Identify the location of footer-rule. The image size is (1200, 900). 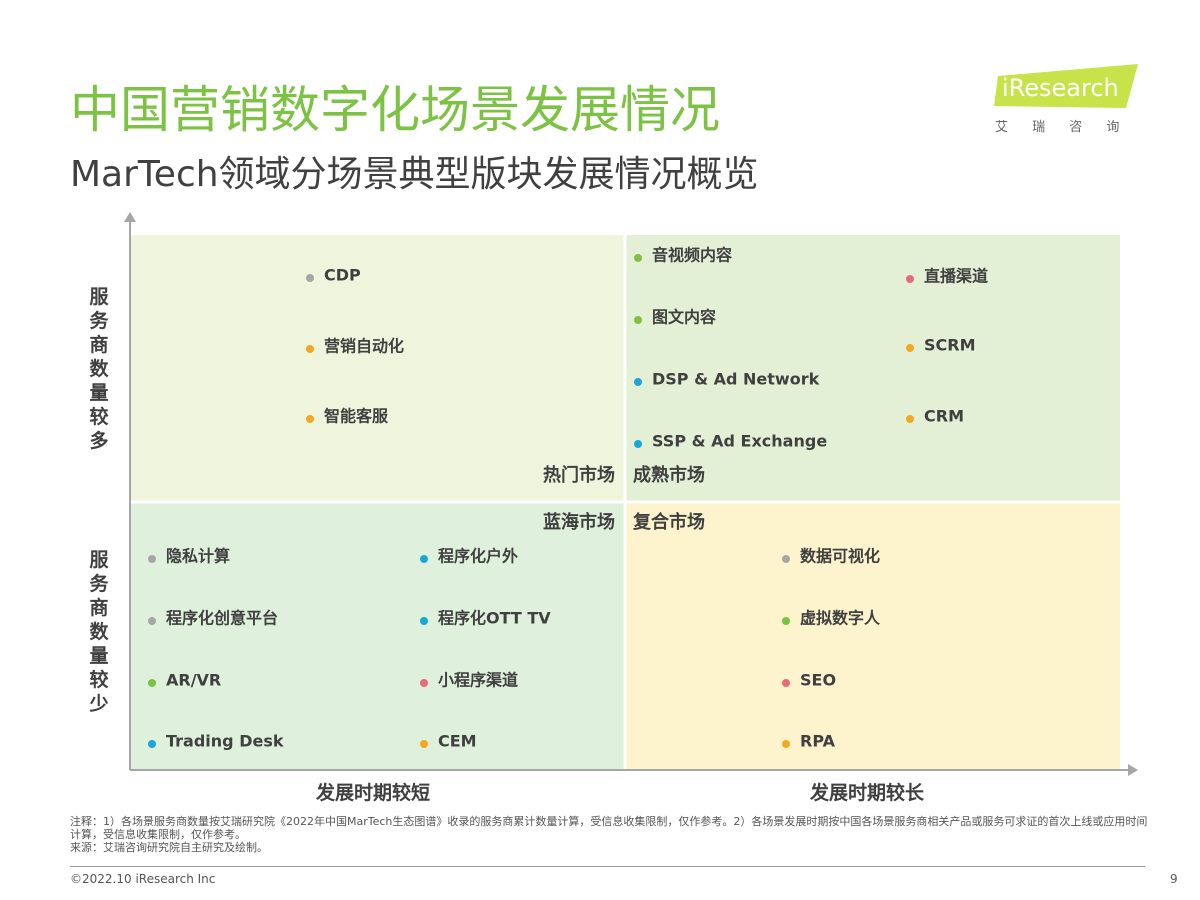
(607, 866).